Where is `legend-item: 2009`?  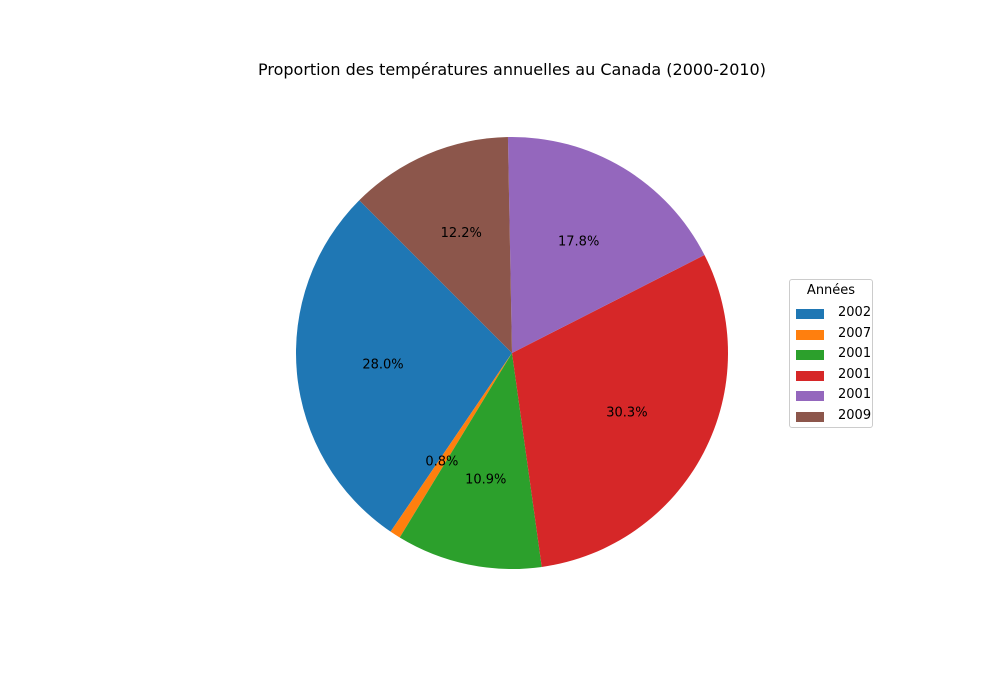
legend-item: 2009 is located at coordinates (834, 417).